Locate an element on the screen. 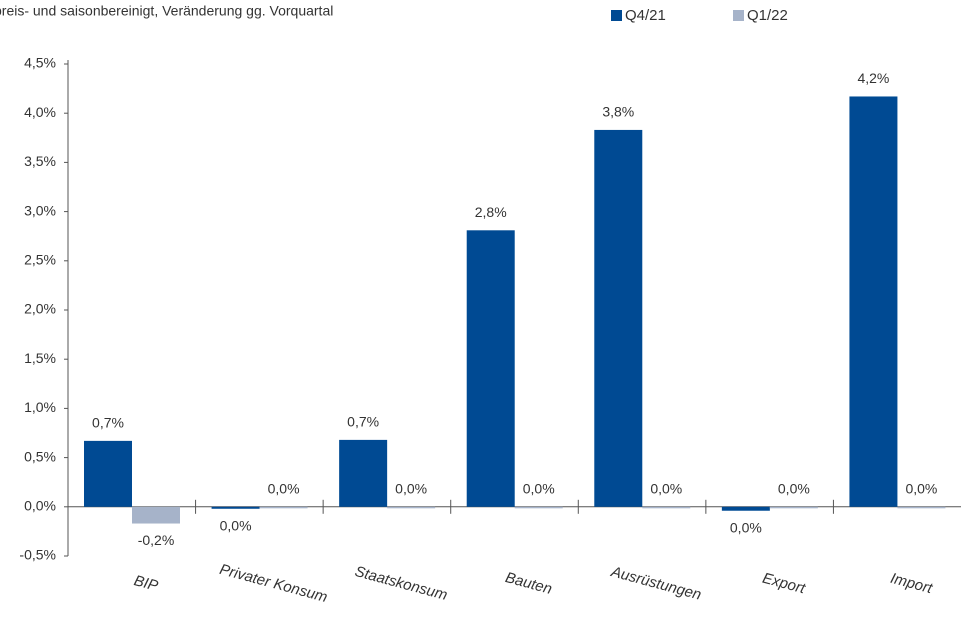 This screenshot has height=629, width=962. x-tick-label: Bauten is located at coordinates (528, 583).